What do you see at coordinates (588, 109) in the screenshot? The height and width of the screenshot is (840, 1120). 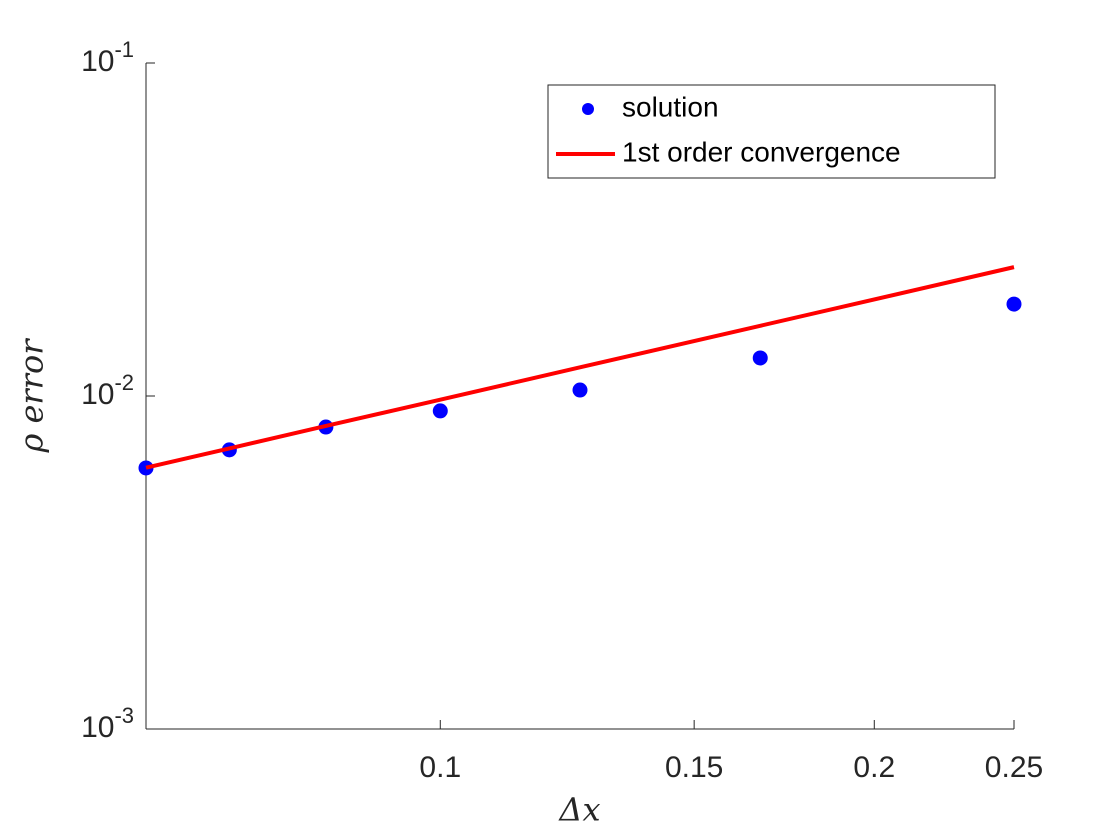 I see `legend-marker` at bounding box center [588, 109].